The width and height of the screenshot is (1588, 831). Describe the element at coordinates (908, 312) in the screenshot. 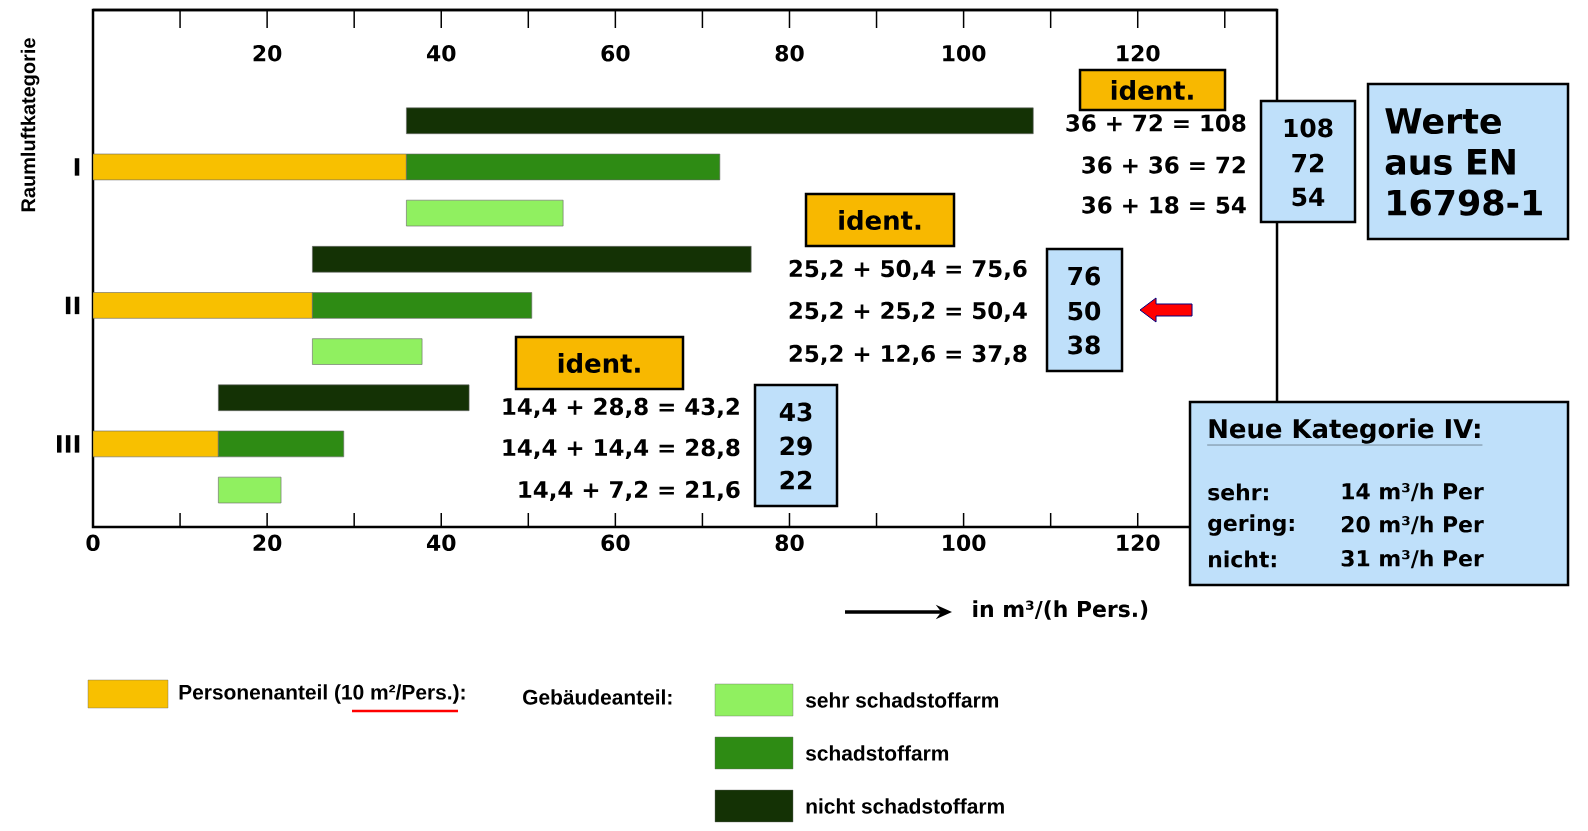

I see `annotation: 25,2 + 25,2 = 50,4` at that location.